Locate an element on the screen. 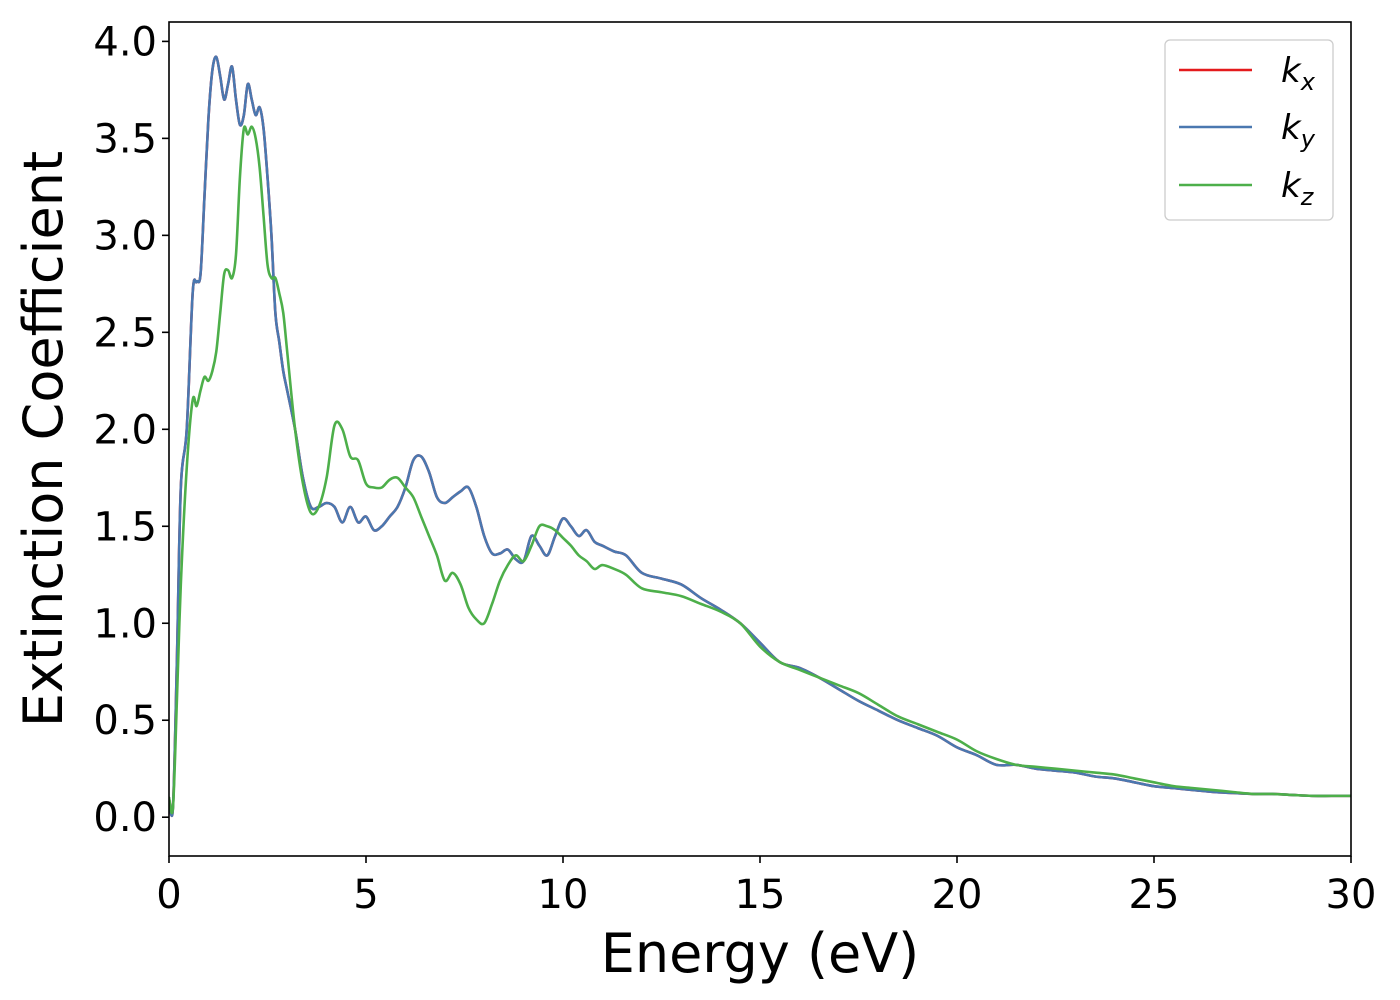 This screenshot has height=1000, width=1400. legend: kx ky kz is located at coordinates (1249, 130).